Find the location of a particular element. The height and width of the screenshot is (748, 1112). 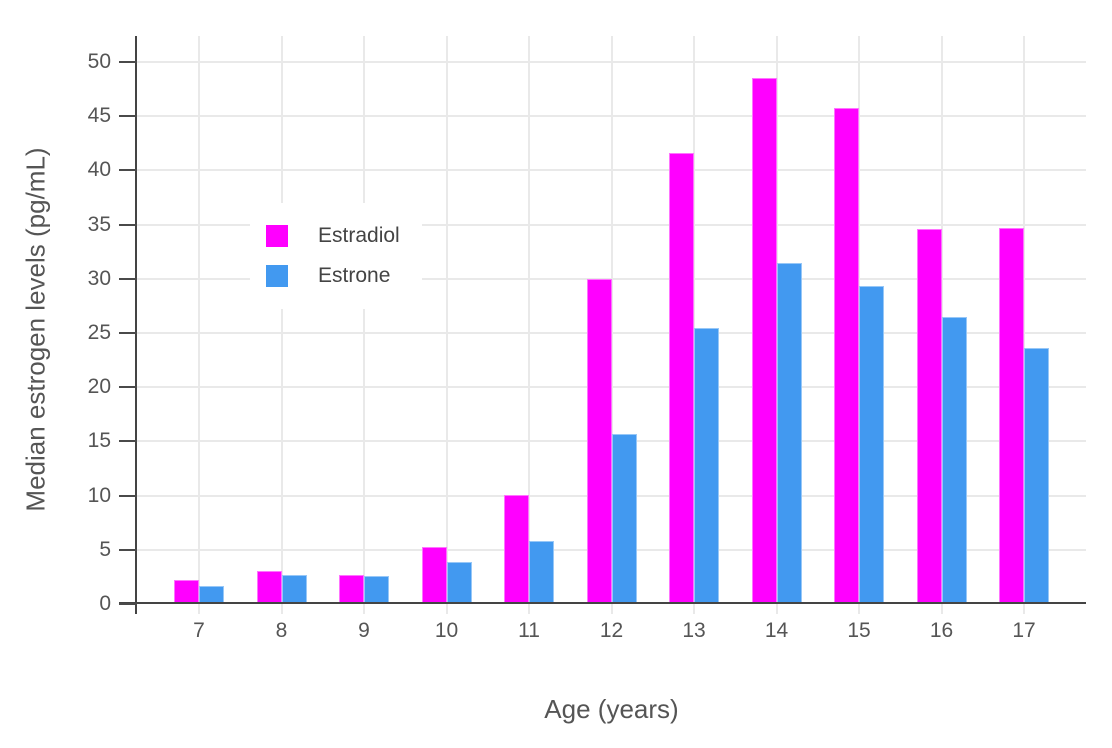

y-tick-label: 50 is located at coordinates (99, 61).